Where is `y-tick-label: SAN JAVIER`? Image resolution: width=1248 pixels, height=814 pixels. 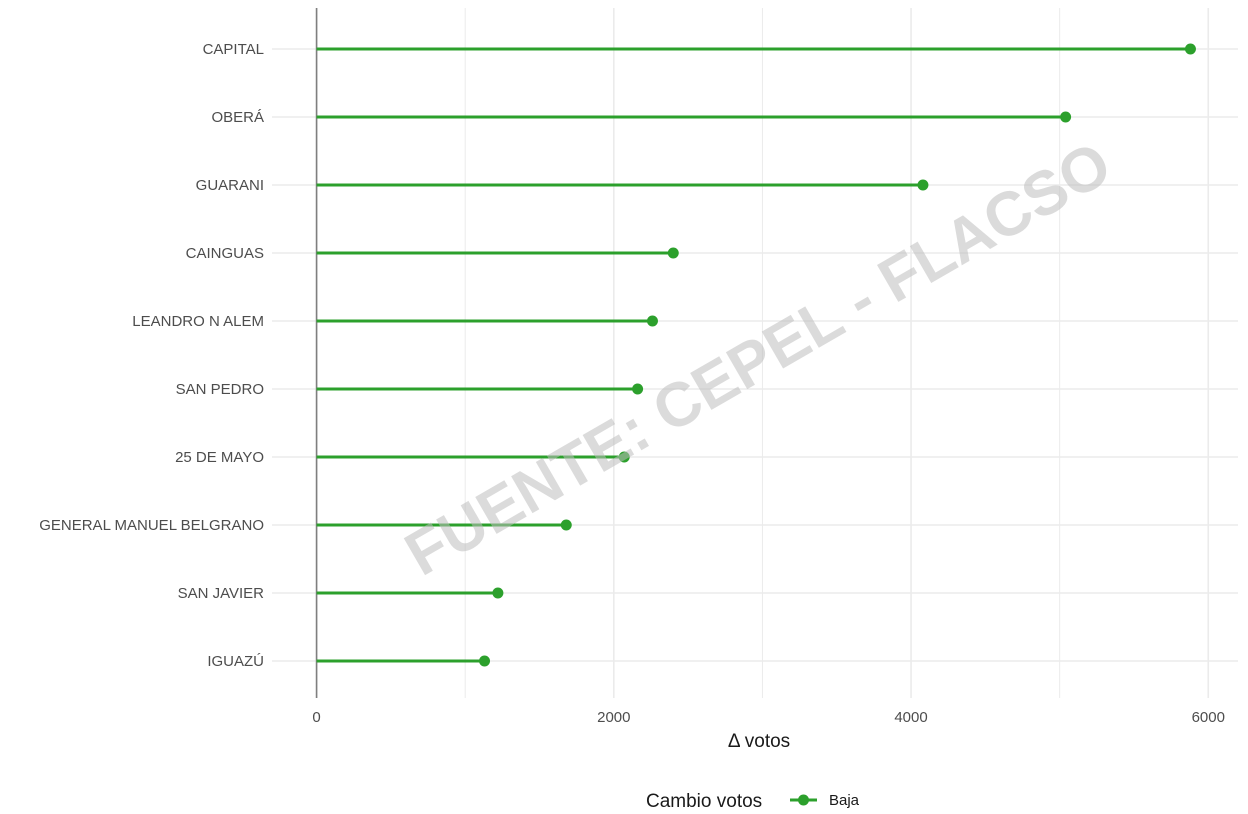 y-tick-label: SAN JAVIER is located at coordinates (221, 593).